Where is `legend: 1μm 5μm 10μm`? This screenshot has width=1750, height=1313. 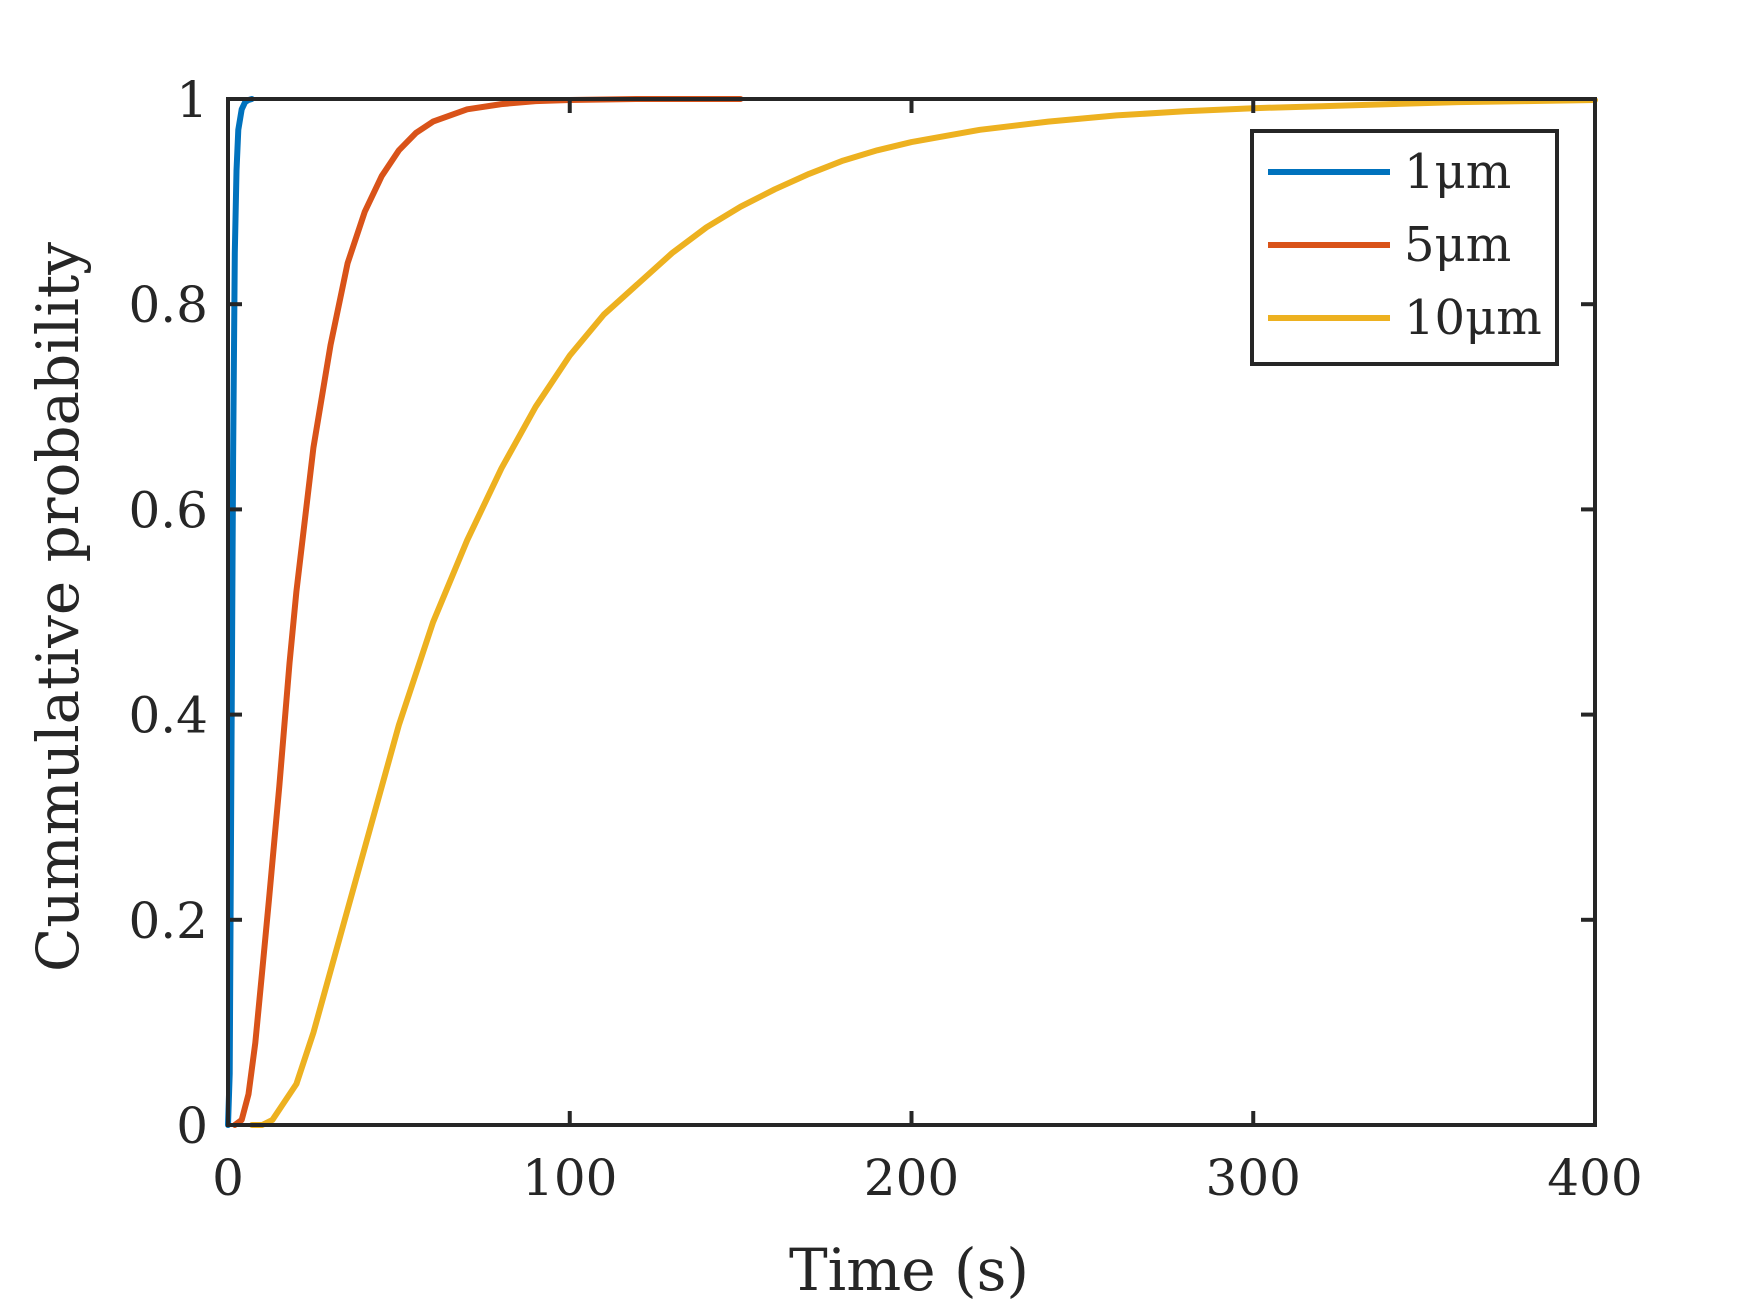 legend: 1μm 5μm 10μm is located at coordinates (1404, 247).